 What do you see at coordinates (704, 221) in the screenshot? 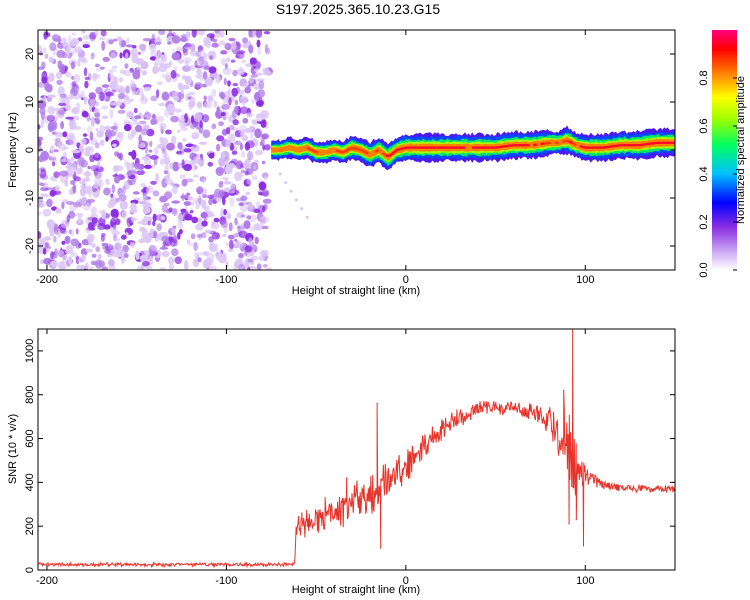
I see `colorbar-tick-label: 0.2` at bounding box center [704, 221].